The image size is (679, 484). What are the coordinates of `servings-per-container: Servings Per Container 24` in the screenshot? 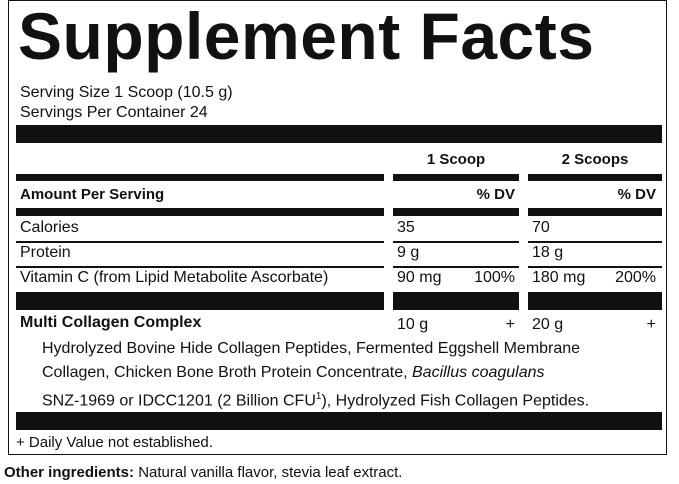 It's located at (114, 112).